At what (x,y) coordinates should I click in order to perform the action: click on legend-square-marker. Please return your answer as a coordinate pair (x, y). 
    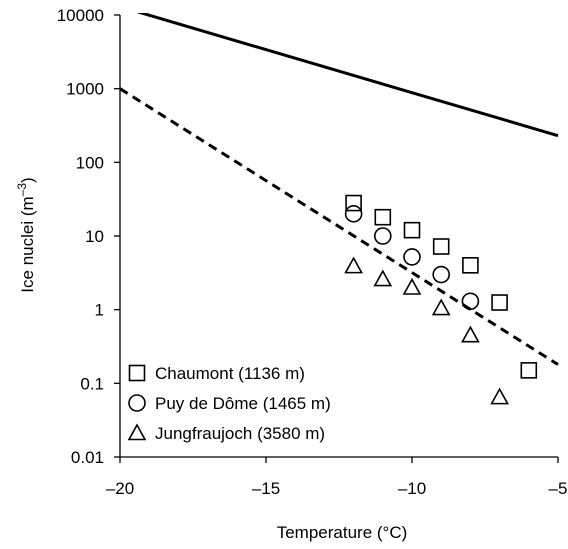
    Looking at the image, I should click on (137, 373).